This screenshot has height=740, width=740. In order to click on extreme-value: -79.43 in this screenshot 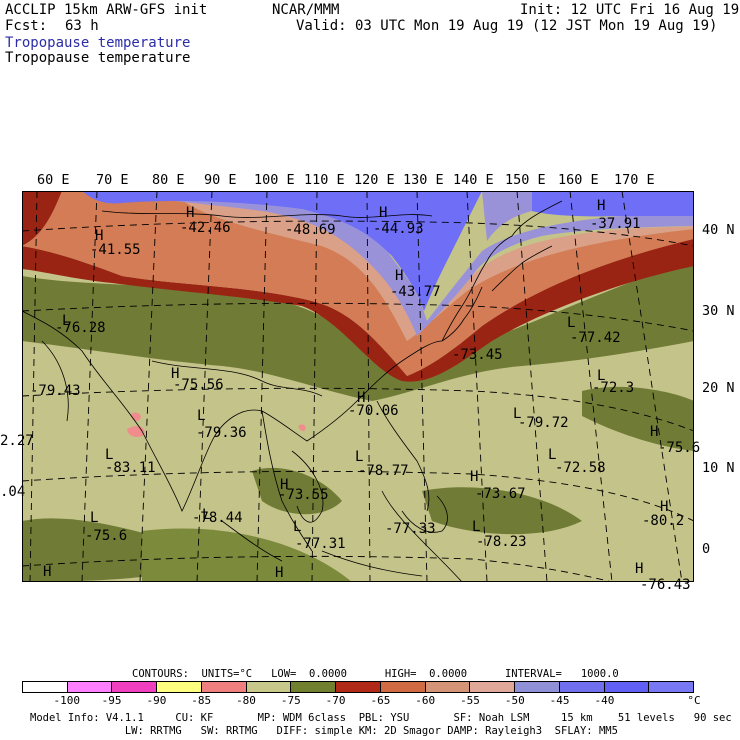, I will do `click(55, 391)`.